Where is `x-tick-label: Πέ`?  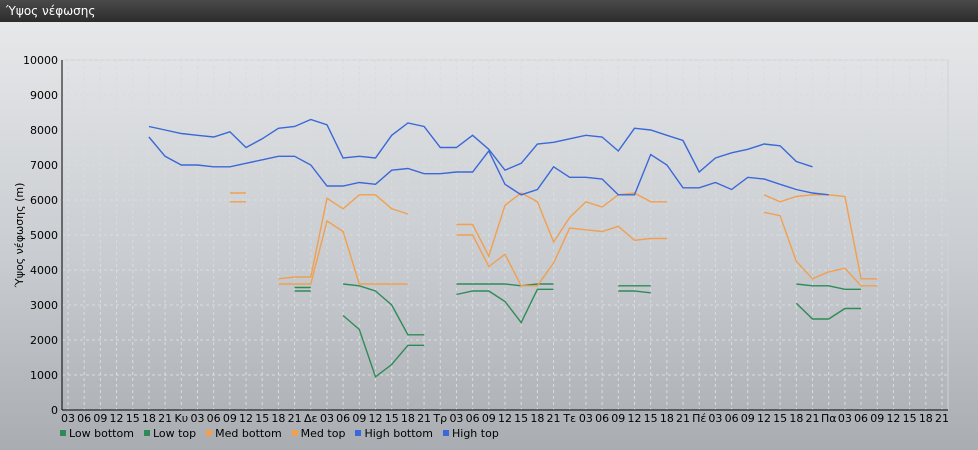
x-tick-label: Πέ is located at coordinates (699, 418).